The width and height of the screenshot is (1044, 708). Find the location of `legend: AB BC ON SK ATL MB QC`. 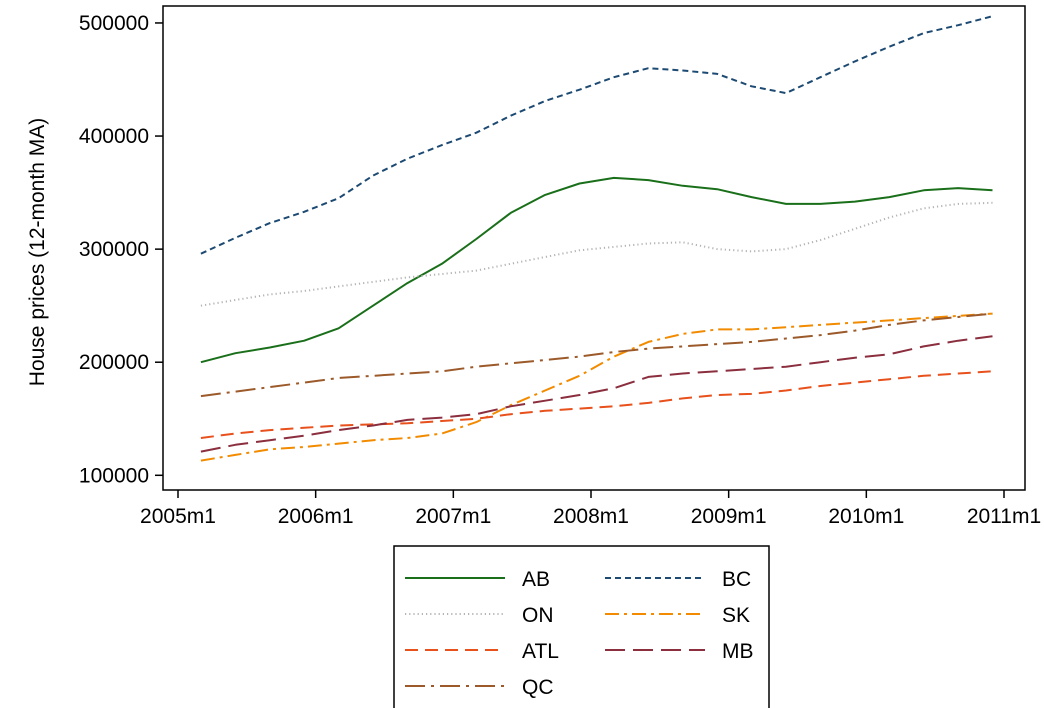

legend: AB BC ON SK ATL MB QC is located at coordinates (581, 626).